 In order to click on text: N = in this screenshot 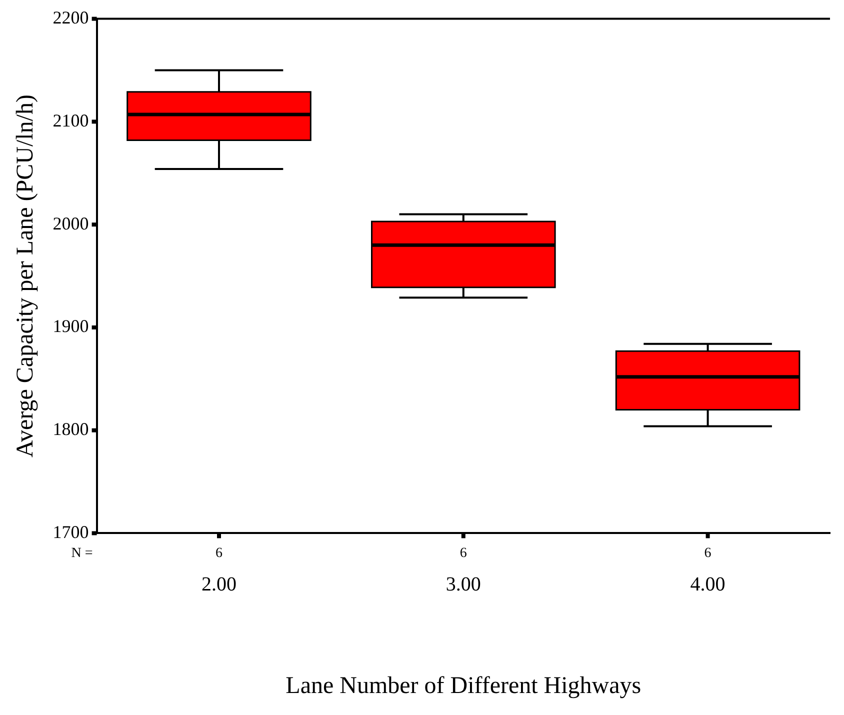, I will do `click(82, 553)`.